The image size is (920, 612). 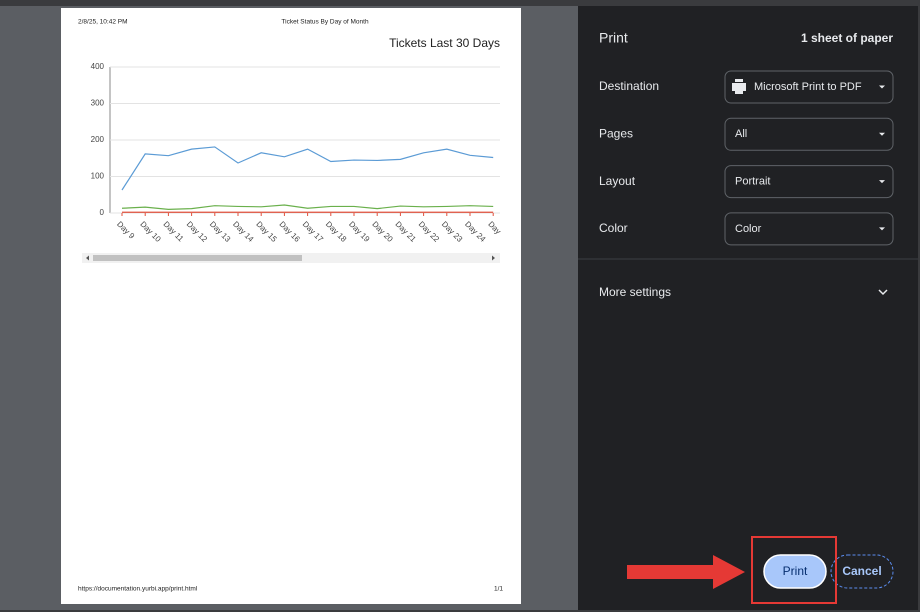 I want to click on dropdown-value: Portrait, so click(x=752, y=182).